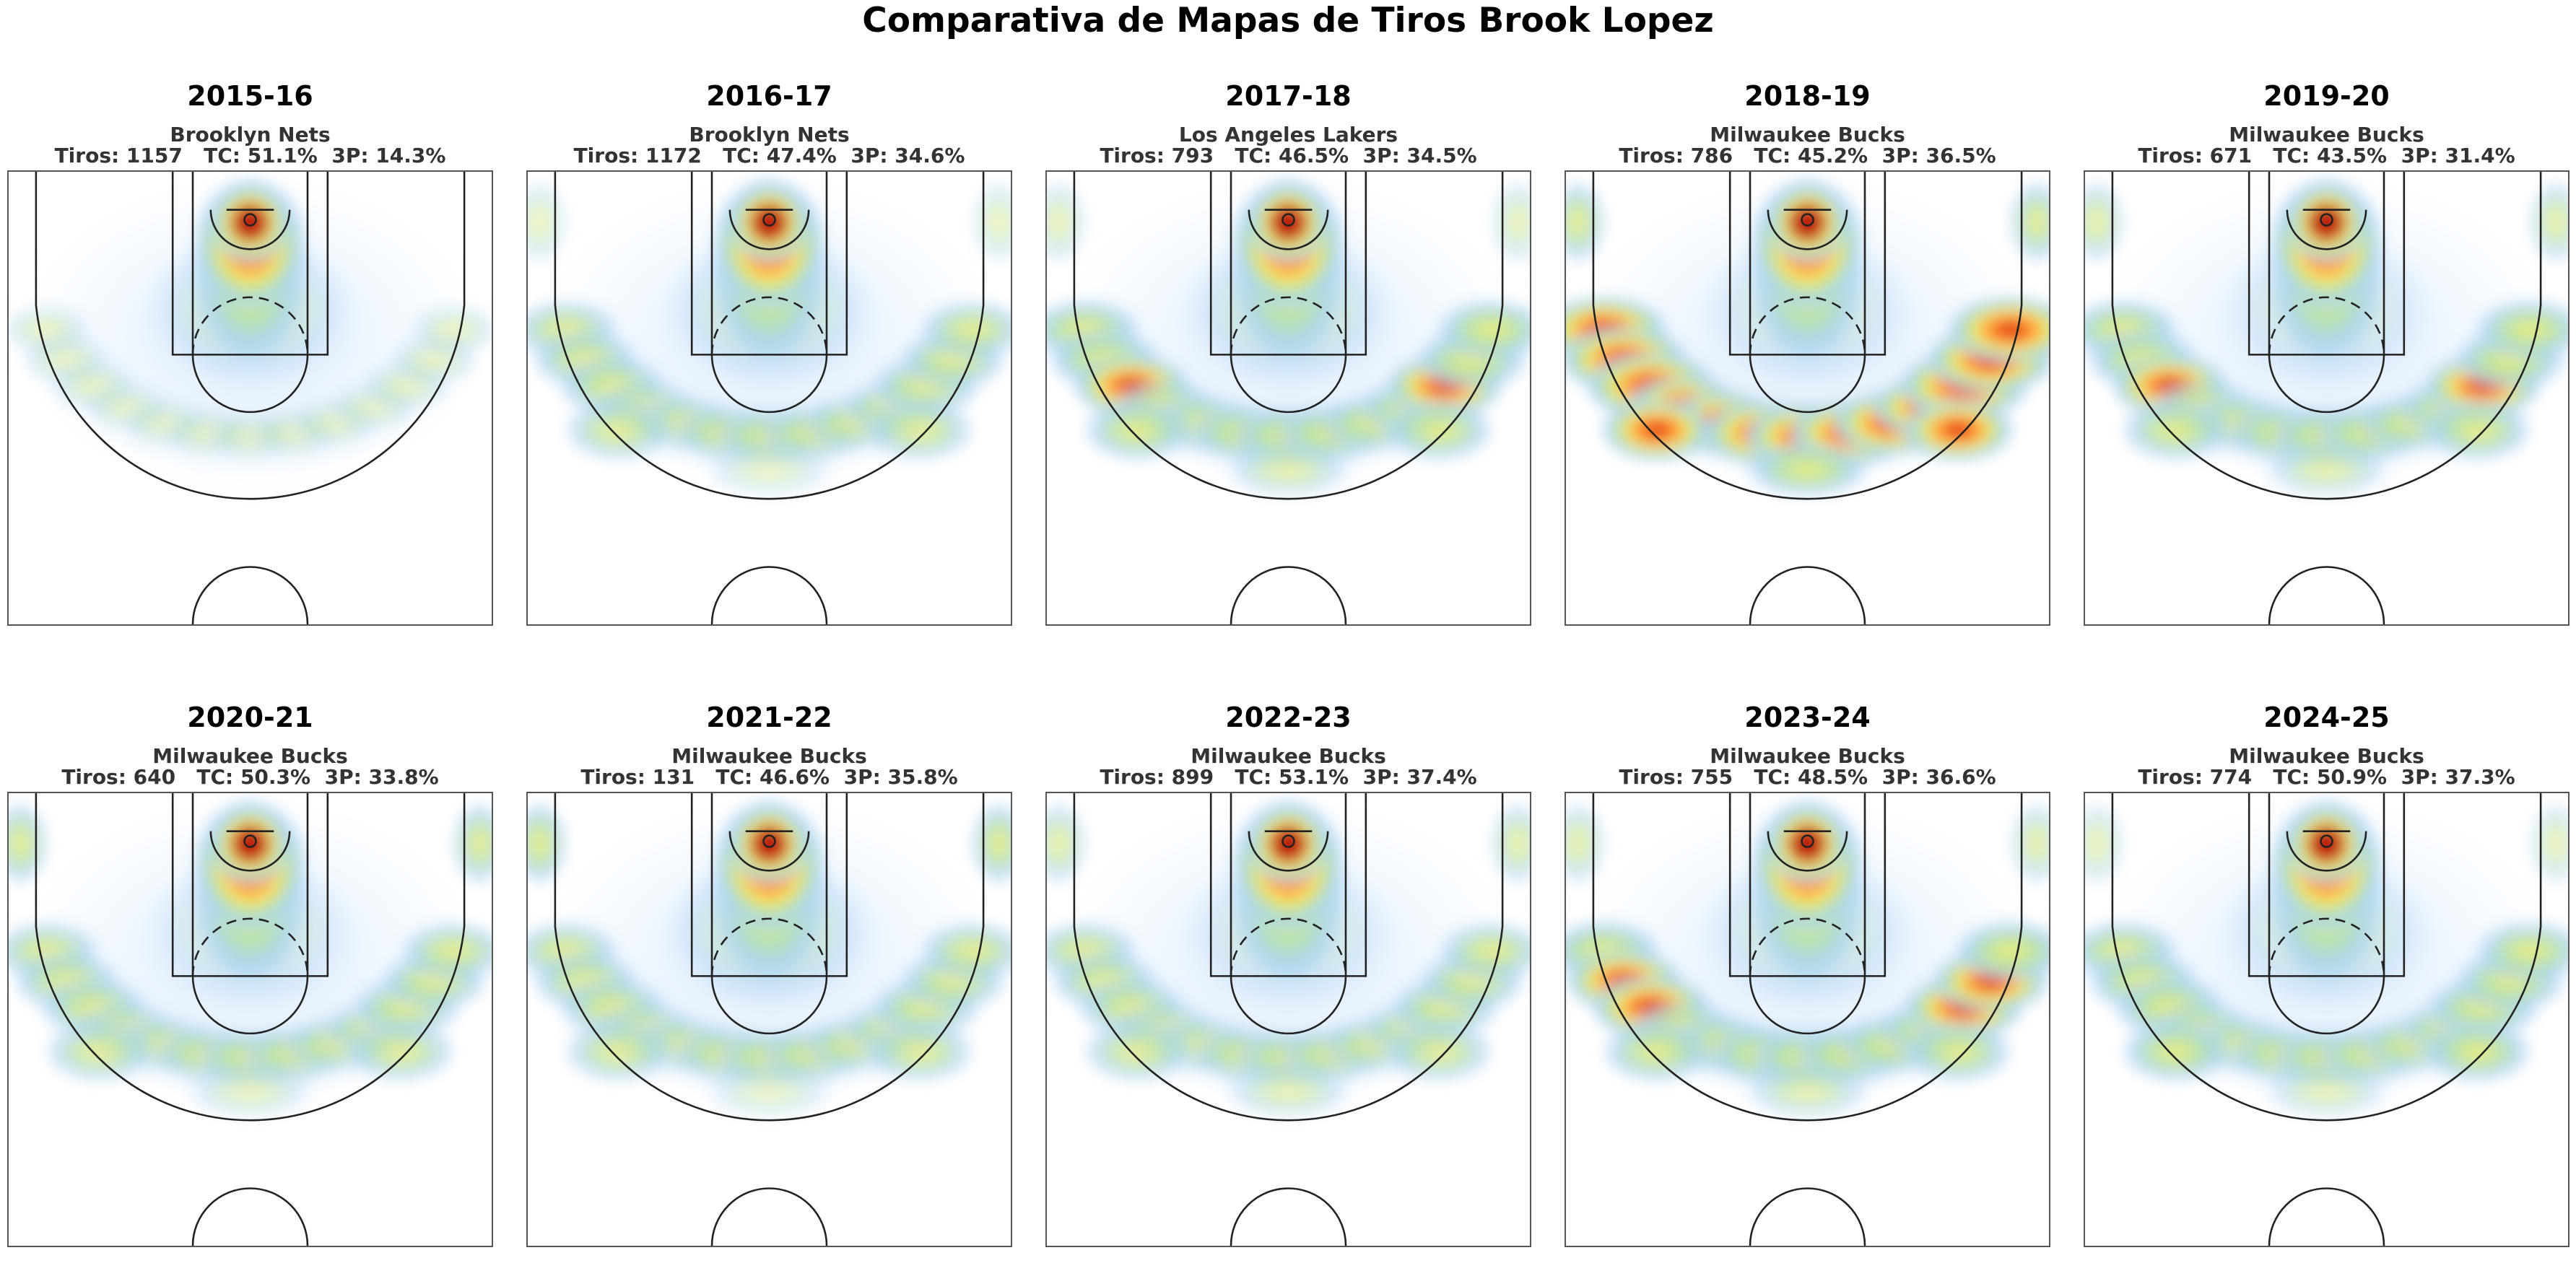 This screenshot has height=1271, width=2576. I want to click on team-name: Brooklyn Nets, so click(250, 135).